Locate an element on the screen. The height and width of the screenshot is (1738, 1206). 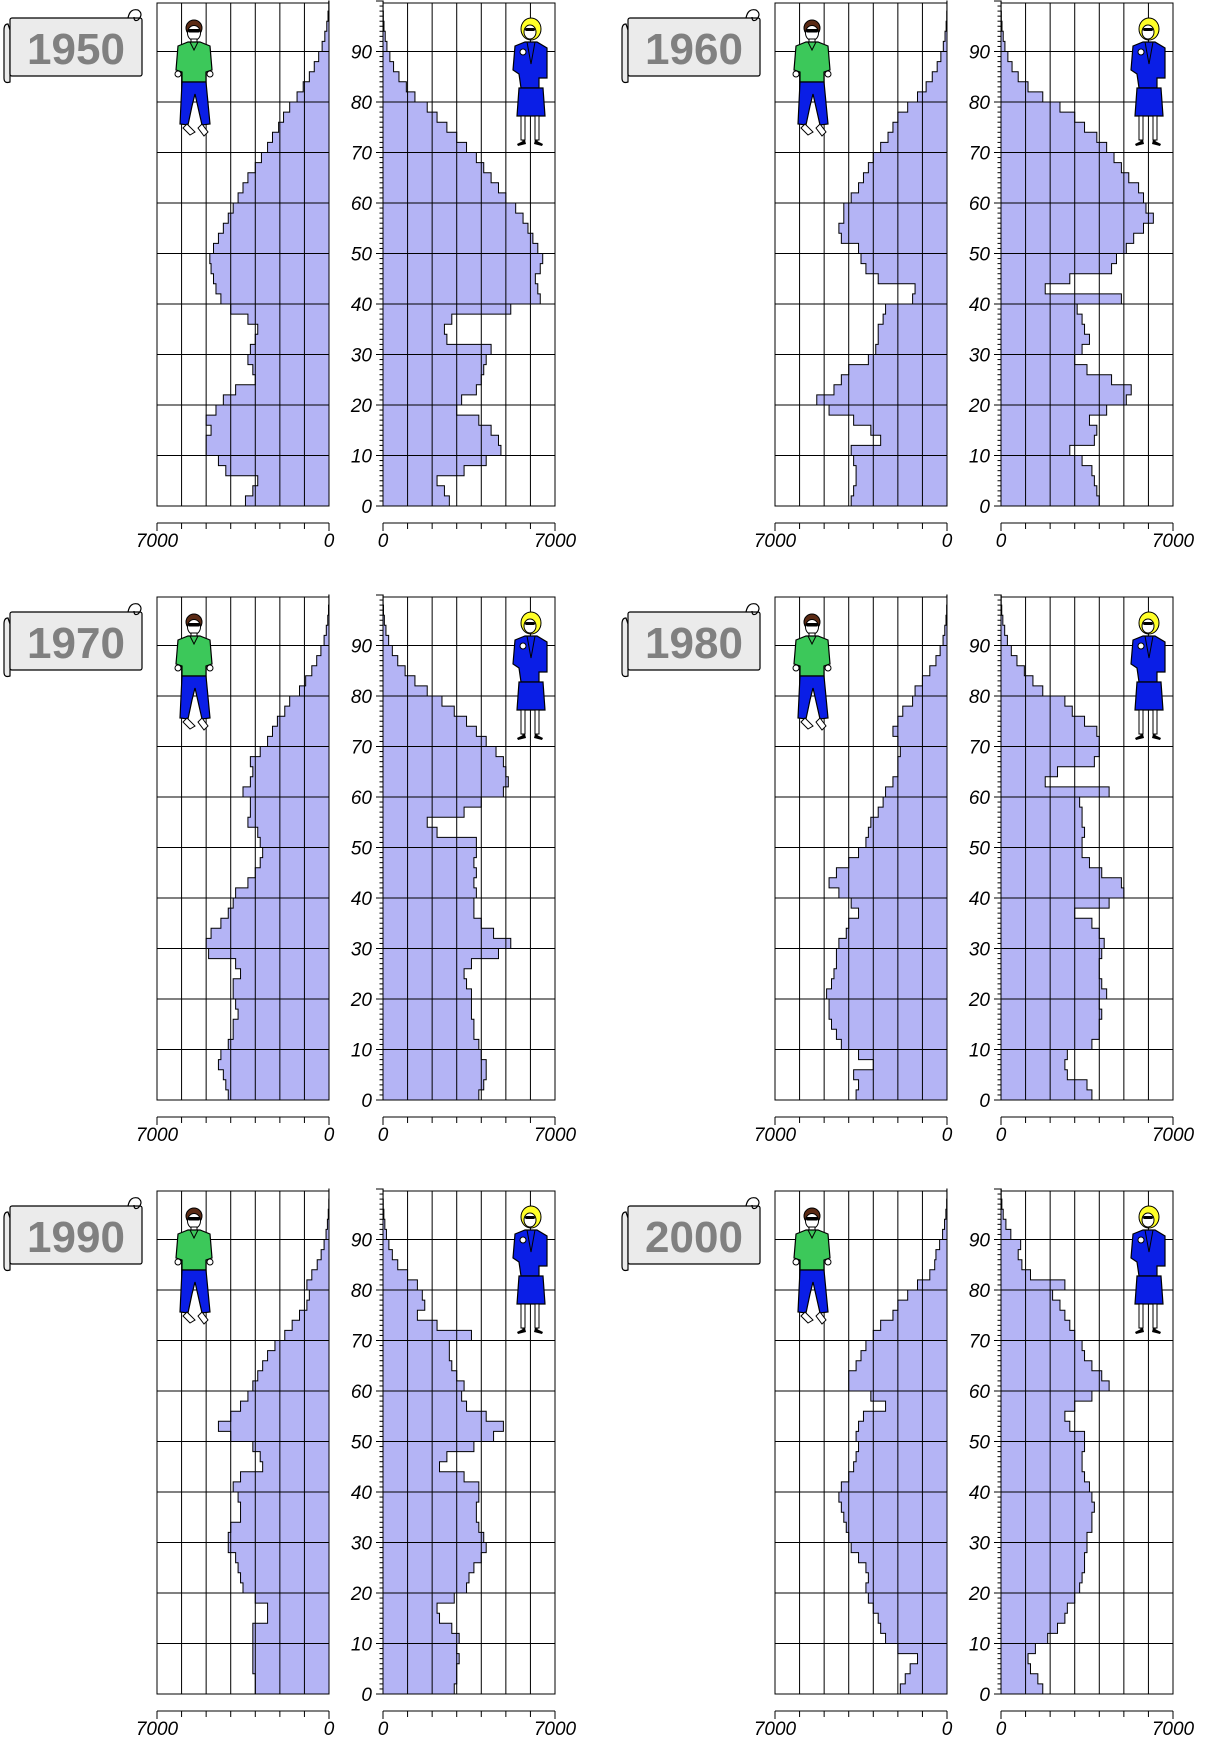
year-label: 1960 is located at coordinates (694, 49).